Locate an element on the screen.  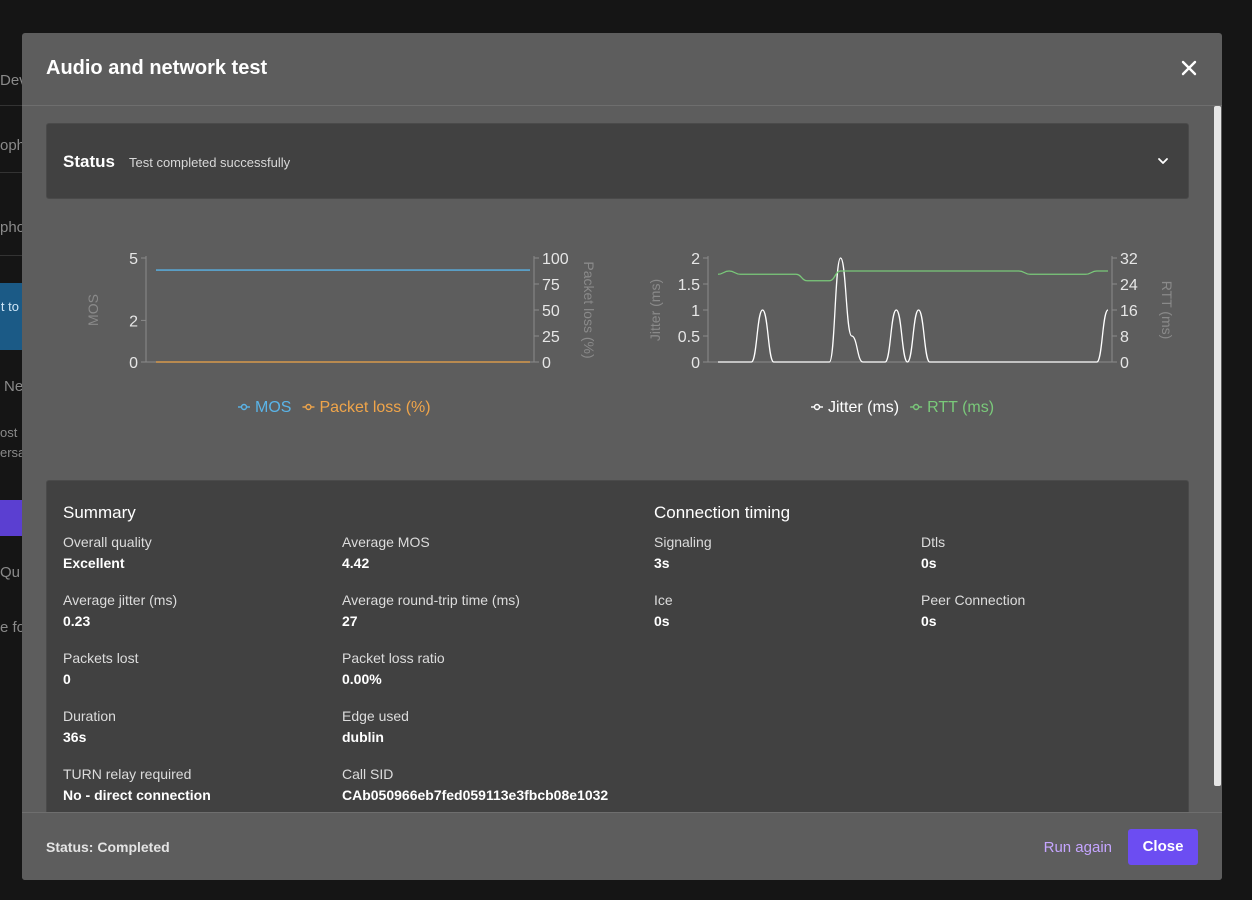
connection-timing-title: Connection timing is located at coordinates (722, 512).